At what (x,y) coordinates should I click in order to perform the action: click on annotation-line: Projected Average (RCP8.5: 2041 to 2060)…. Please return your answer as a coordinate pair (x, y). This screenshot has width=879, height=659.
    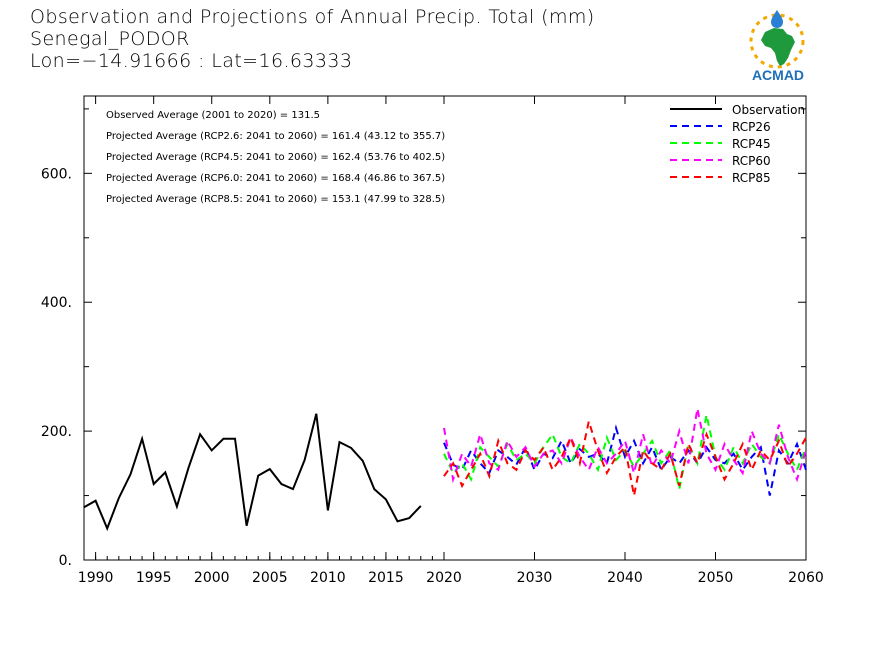
    Looking at the image, I should click on (275, 199).